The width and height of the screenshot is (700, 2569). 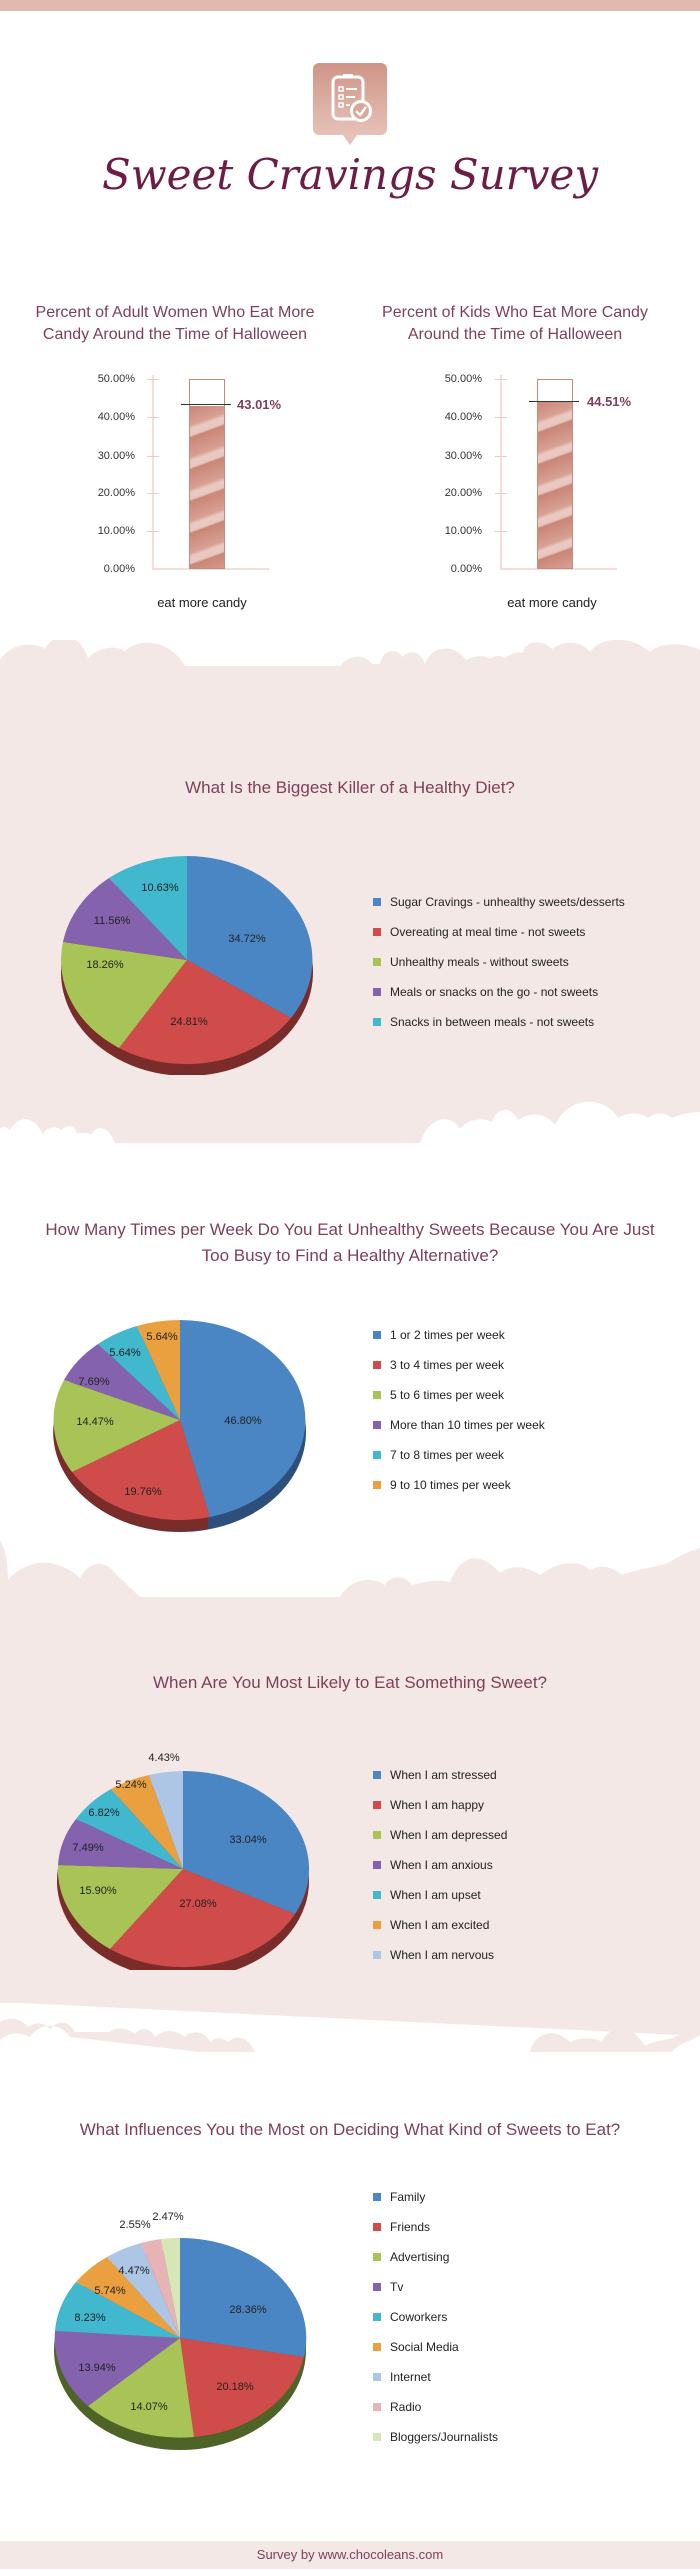 What do you see at coordinates (440, 1955) in the screenshot?
I see `legend-item: When I am nervous` at bounding box center [440, 1955].